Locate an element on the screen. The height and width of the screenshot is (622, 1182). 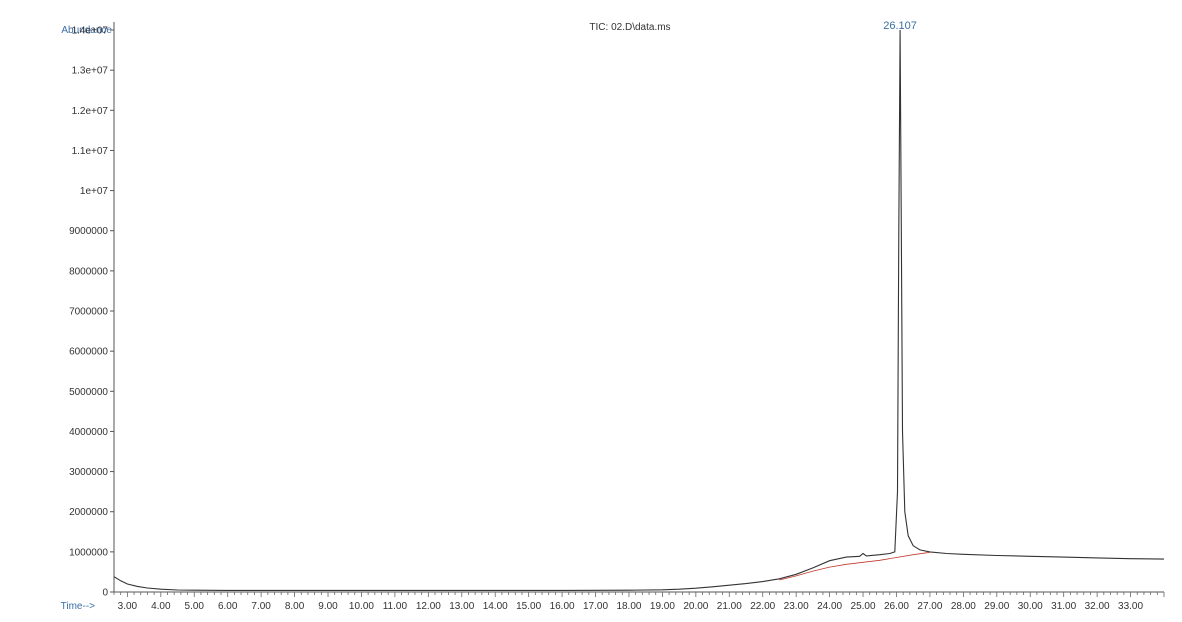
y-tick-label: 8000000 is located at coordinates (88, 271).